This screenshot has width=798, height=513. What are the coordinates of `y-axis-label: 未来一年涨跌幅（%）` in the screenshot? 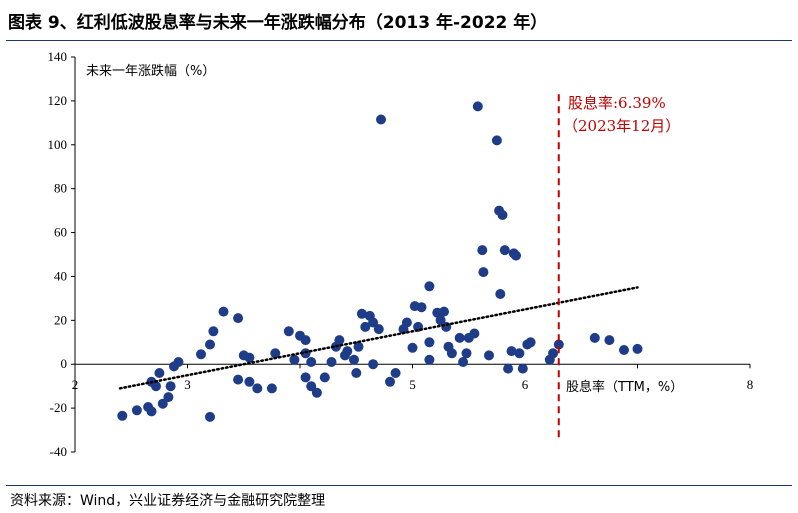 It's located at (150, 71).